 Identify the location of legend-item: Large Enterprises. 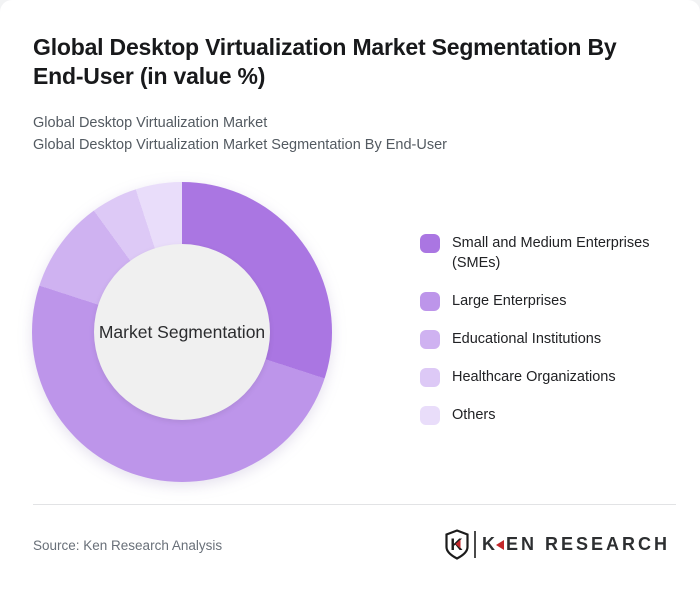
(544, 301).